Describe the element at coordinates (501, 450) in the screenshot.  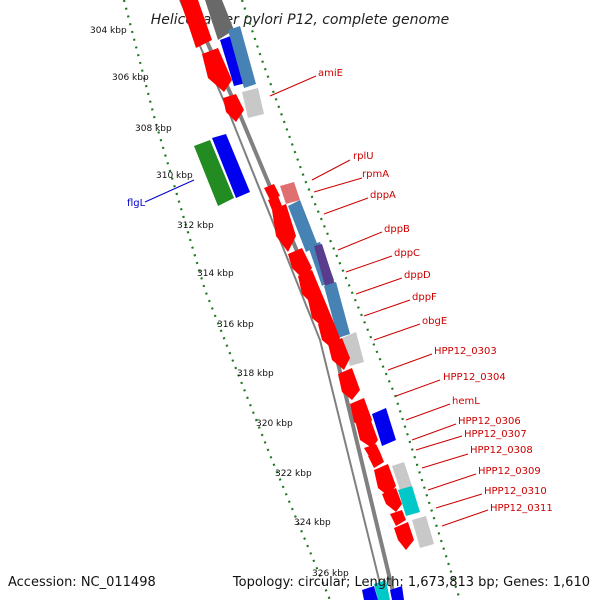
I see `gene-label-HPP12_0308: HPP12_0308` at that location.